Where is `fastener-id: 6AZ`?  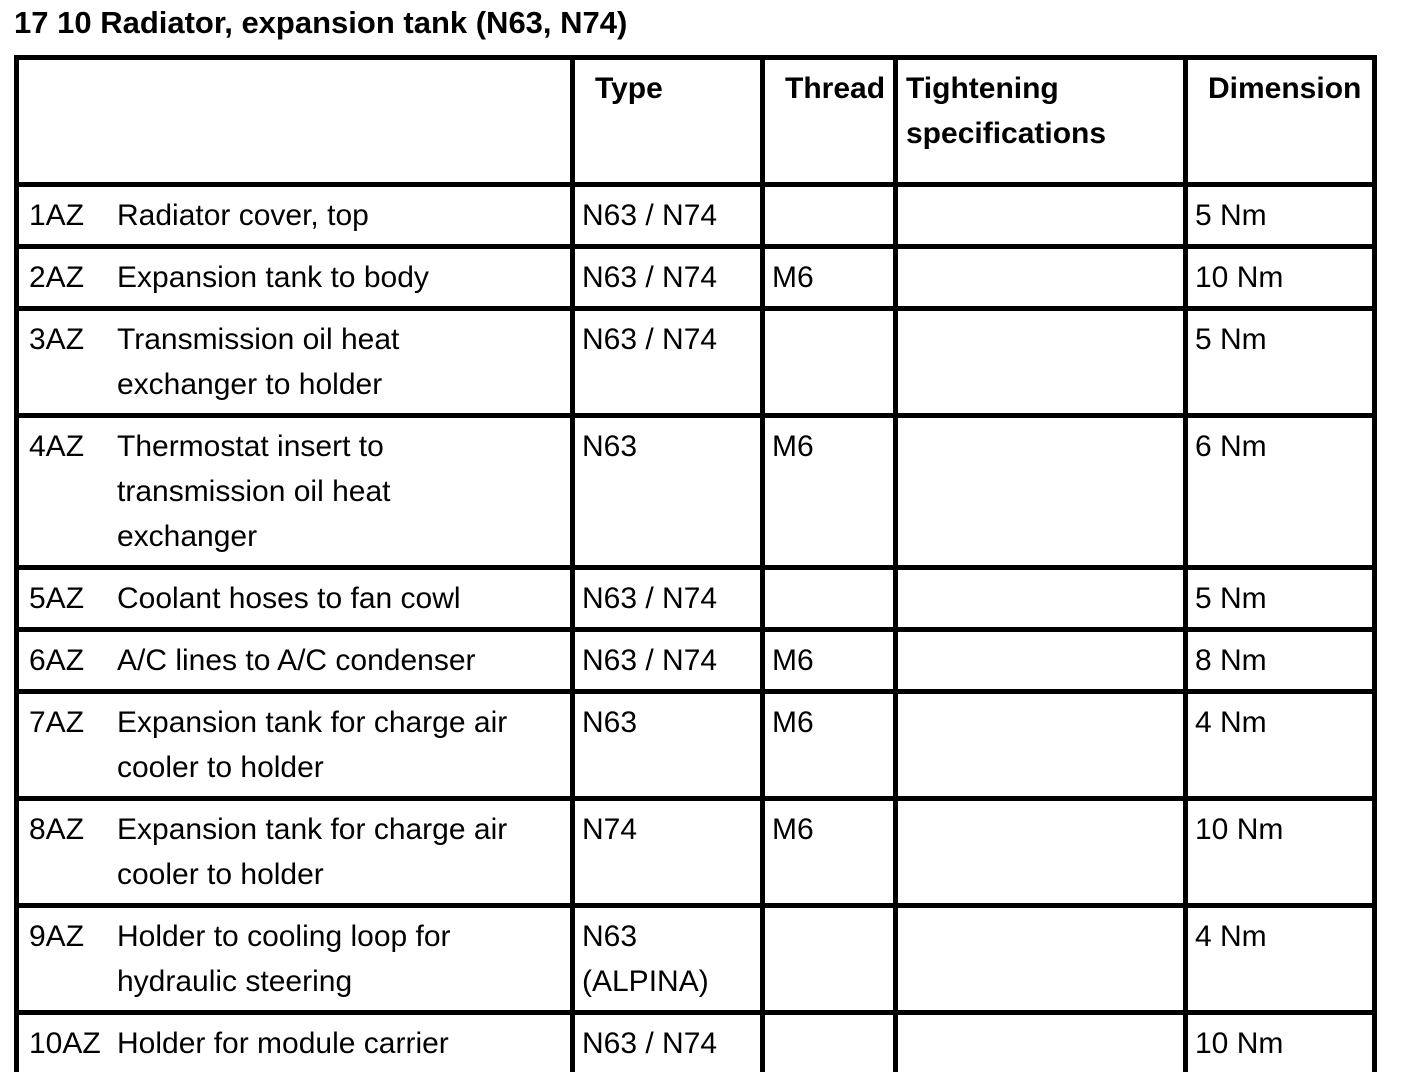 fastener-id: 6AZ is located at coordinates (57, 660).